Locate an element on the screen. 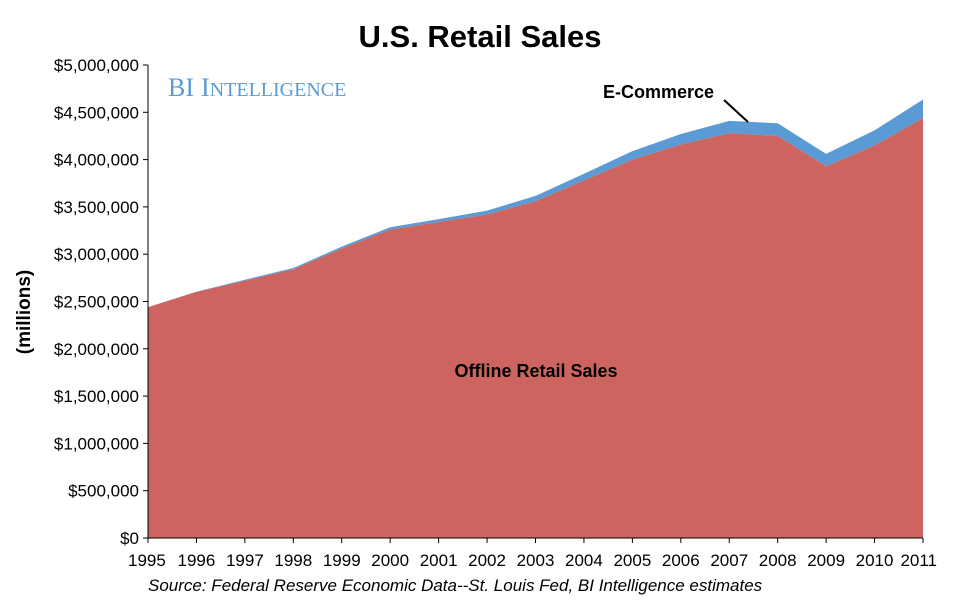 This screenshot has width=960, height=602. x-tick-label: 2000 is located at coordinates (390, 560).